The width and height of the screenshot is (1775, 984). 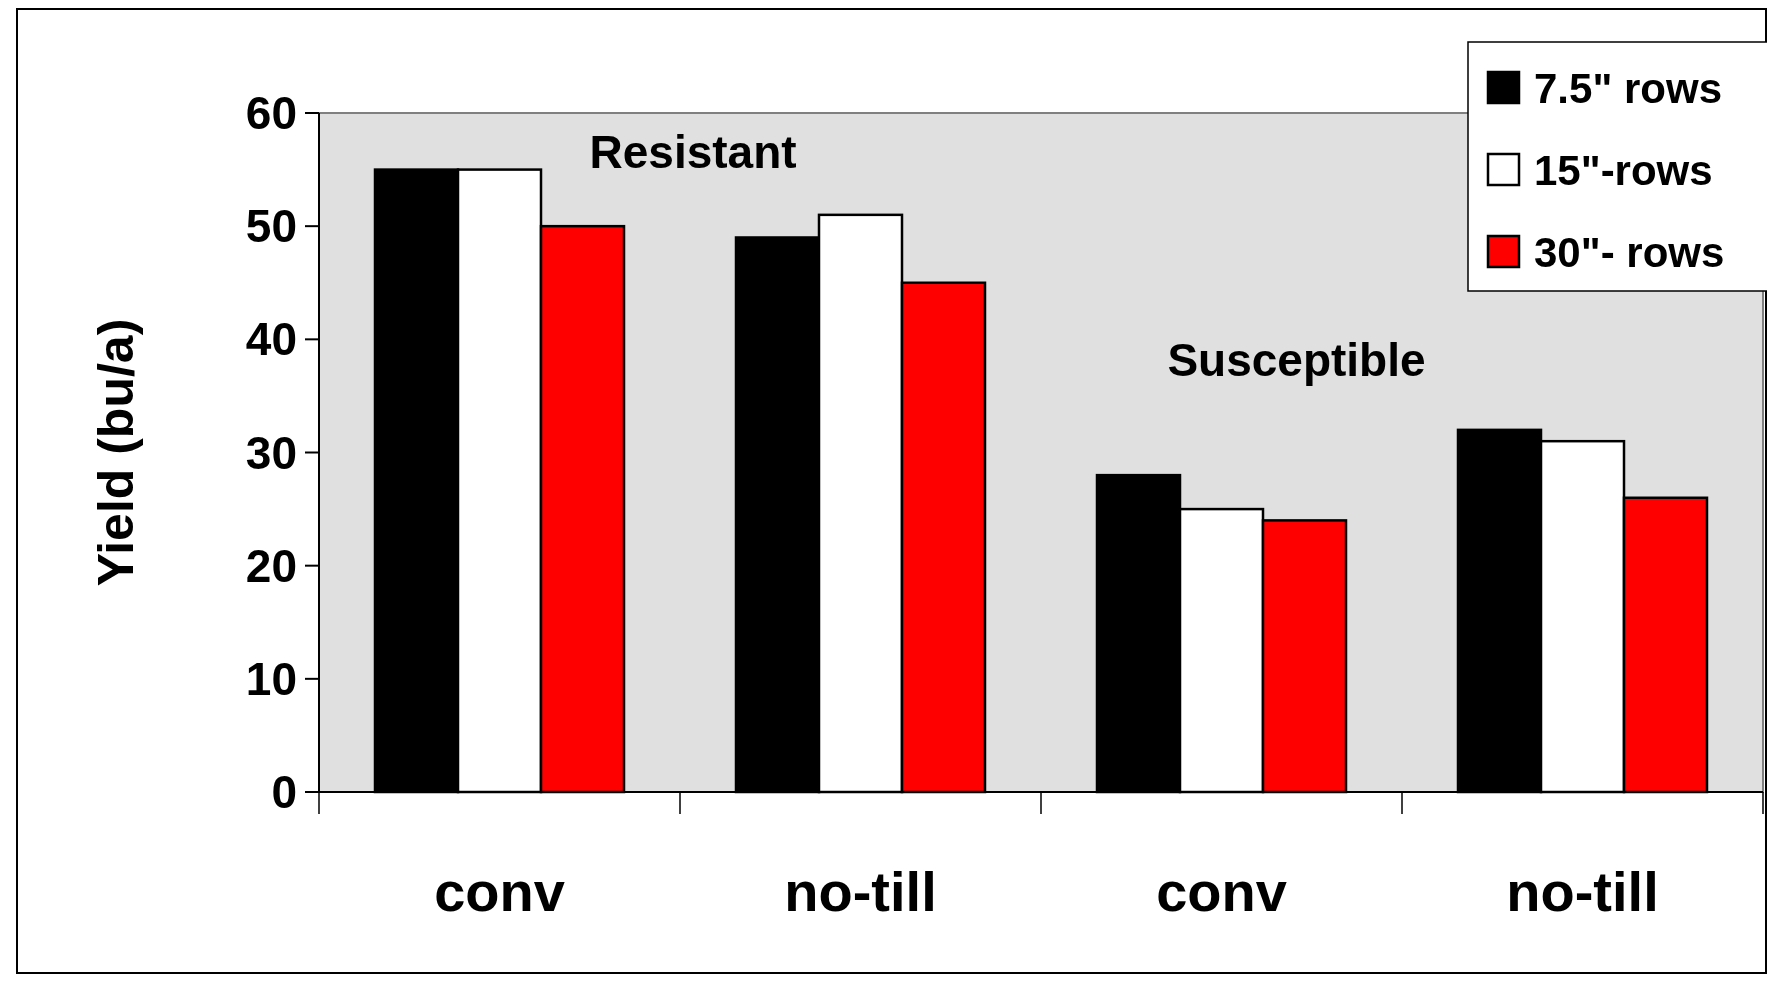 I want to click on legend-label: 7.5" rows, so click(x=1628, y=88).